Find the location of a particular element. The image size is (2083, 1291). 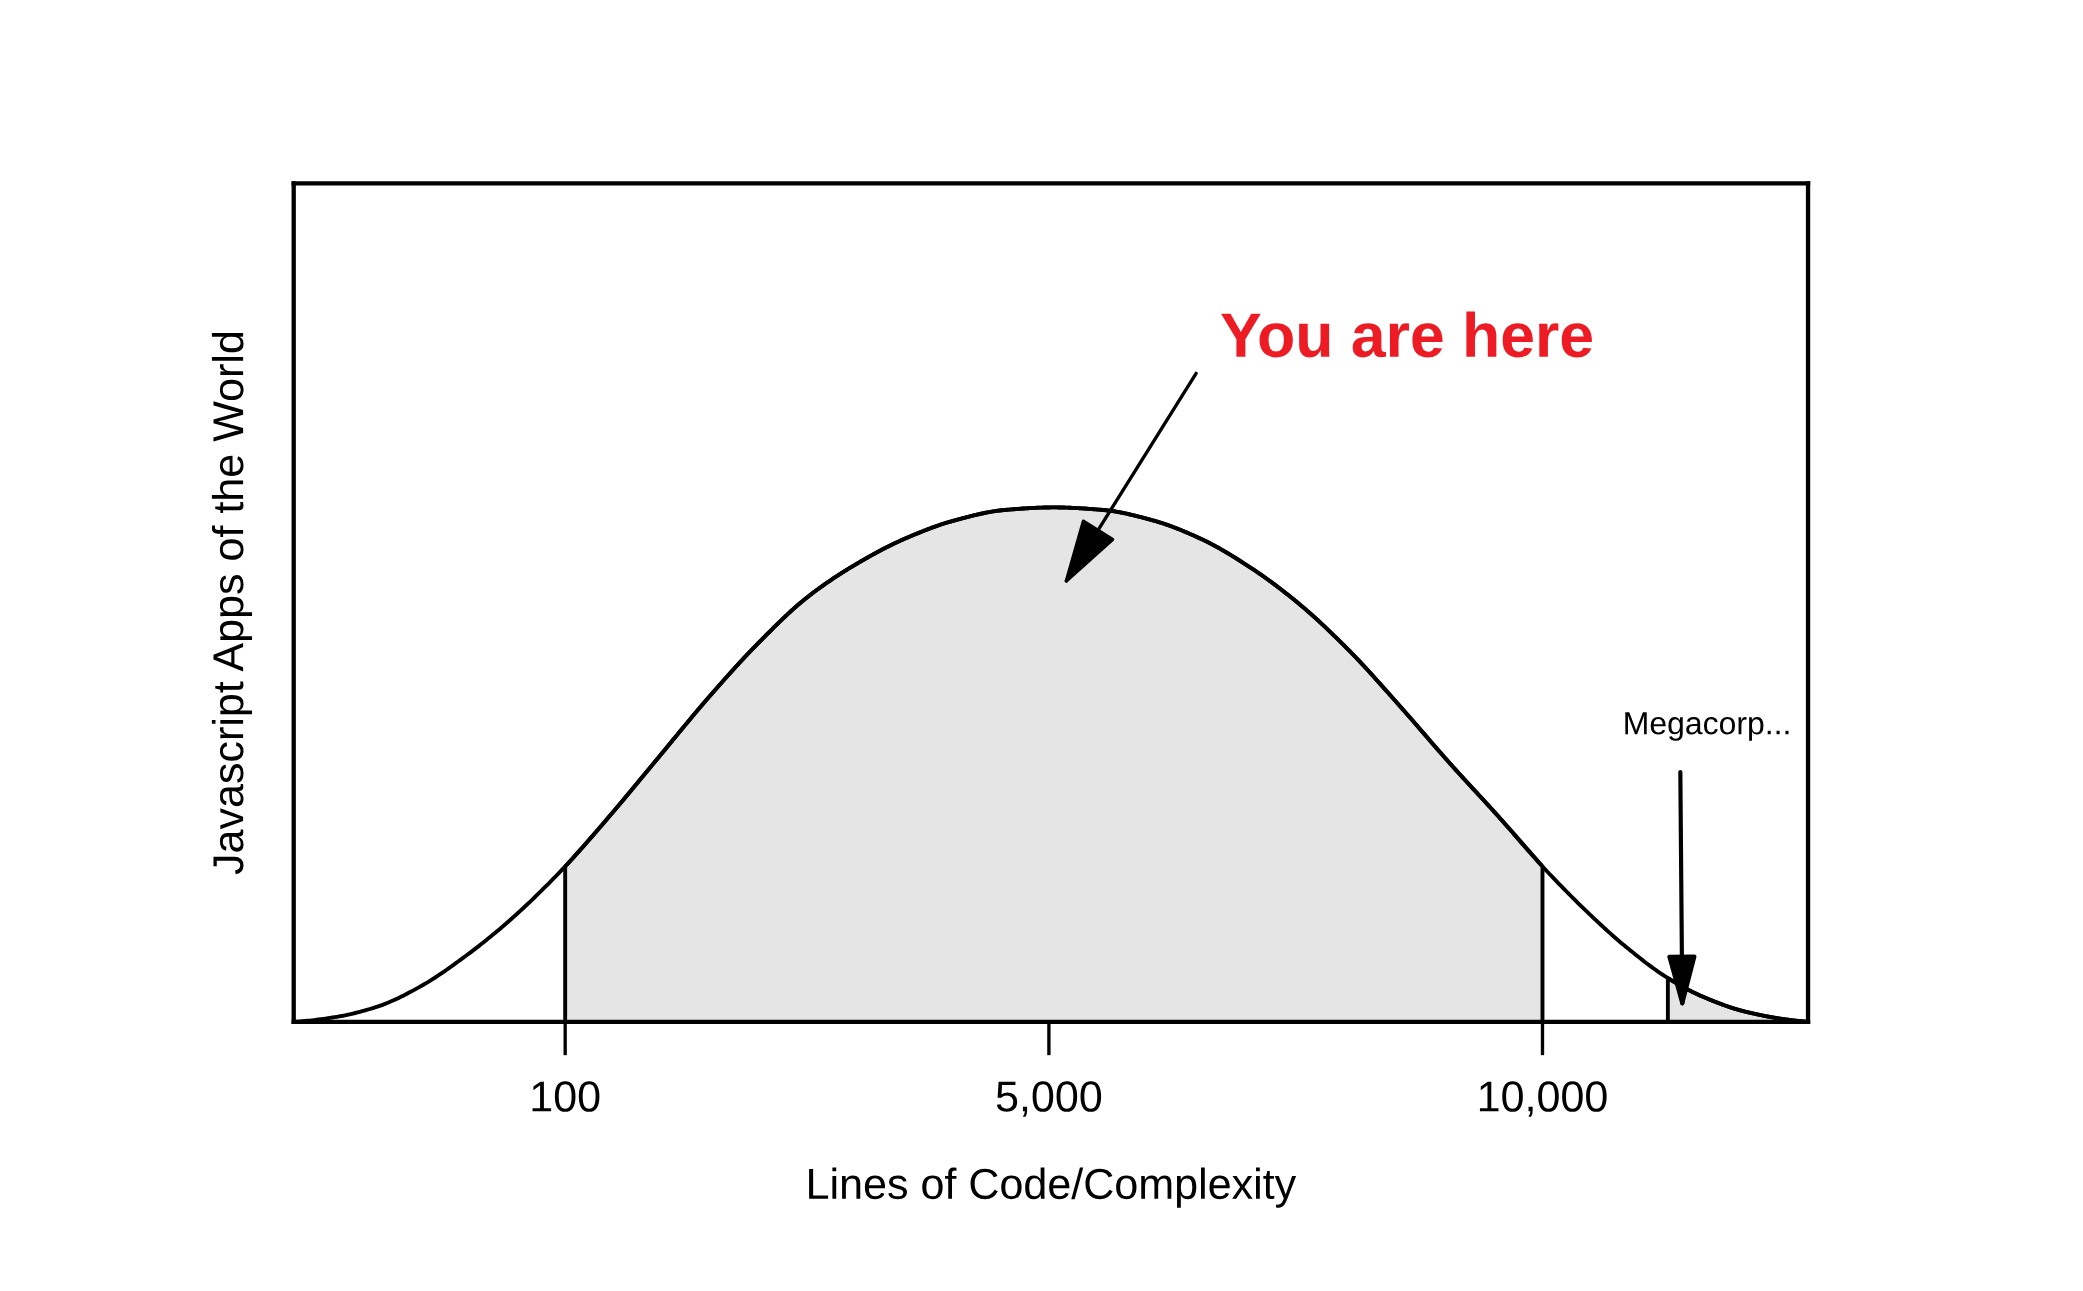

text: You are here is located at coordinates (1406, 334).